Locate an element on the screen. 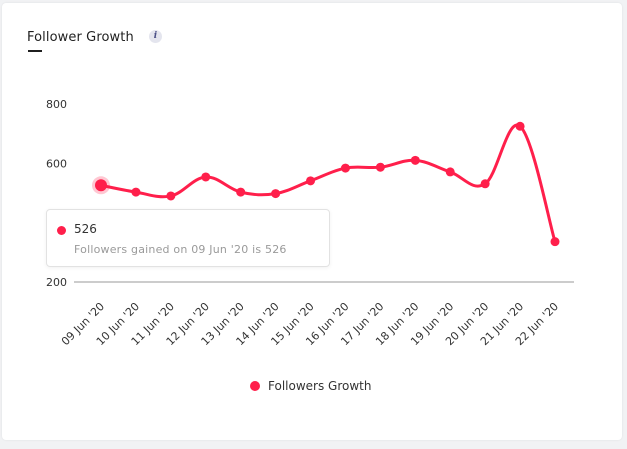 The height and width of the screenshot is (449, 627). legend-item-followers-growth: Followers Growth is located at coordinates (310, 386).